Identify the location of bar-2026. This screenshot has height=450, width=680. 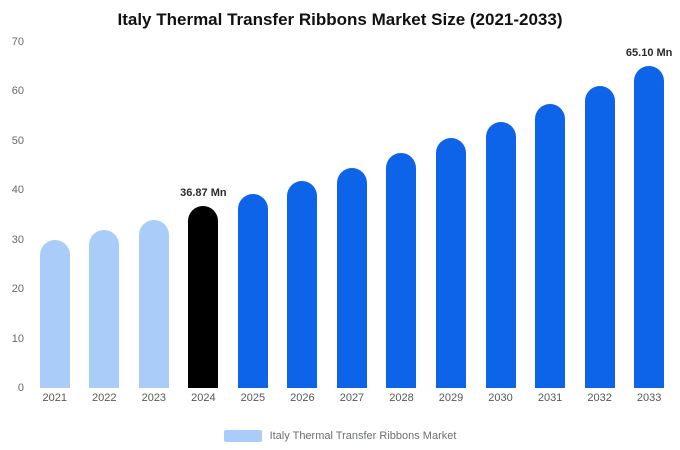
(302, 284).